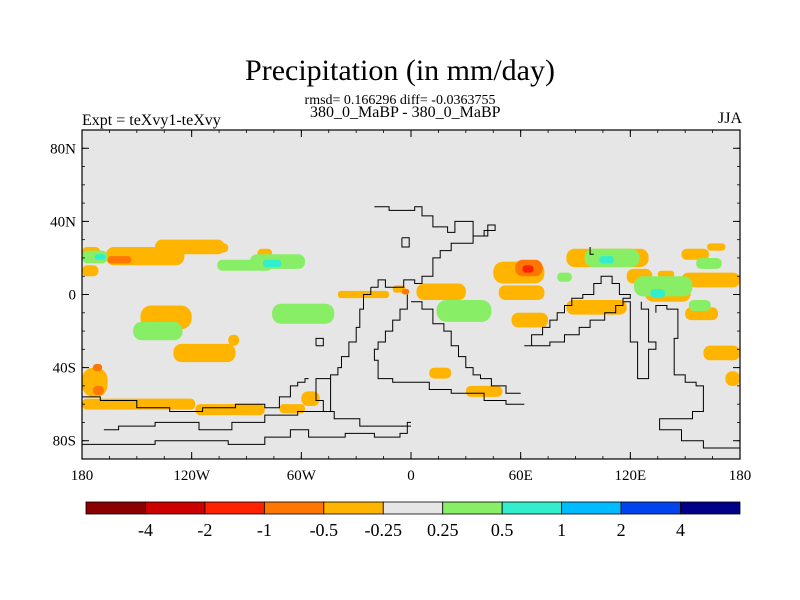  Describe the element at coordinates (433, 247) in the screenshot. I see `coastline-north-america-north-africa` at that location.